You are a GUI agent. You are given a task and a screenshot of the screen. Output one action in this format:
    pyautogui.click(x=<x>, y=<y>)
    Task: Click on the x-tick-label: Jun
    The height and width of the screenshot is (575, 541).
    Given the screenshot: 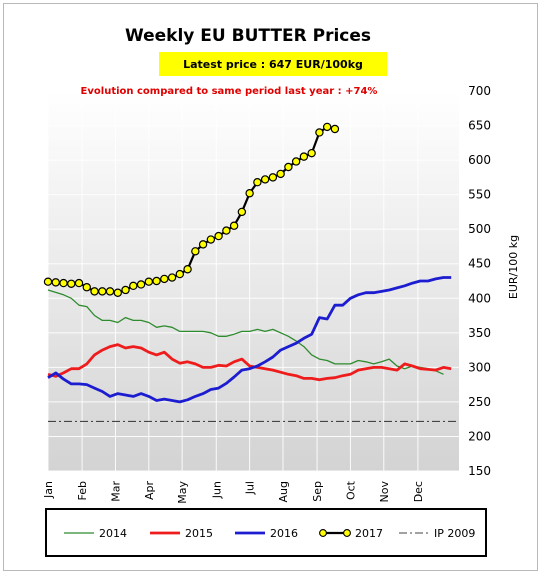 What is the action you would take?
    pyautogui.click(x=216, y=490)
    